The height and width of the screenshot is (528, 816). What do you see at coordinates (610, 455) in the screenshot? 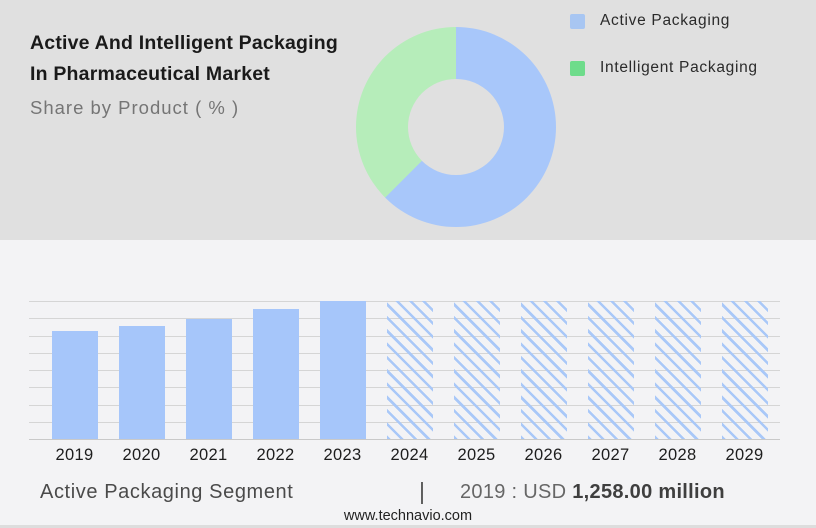
I see `x-axis-label: 2027` at bounding box center [610, 455].